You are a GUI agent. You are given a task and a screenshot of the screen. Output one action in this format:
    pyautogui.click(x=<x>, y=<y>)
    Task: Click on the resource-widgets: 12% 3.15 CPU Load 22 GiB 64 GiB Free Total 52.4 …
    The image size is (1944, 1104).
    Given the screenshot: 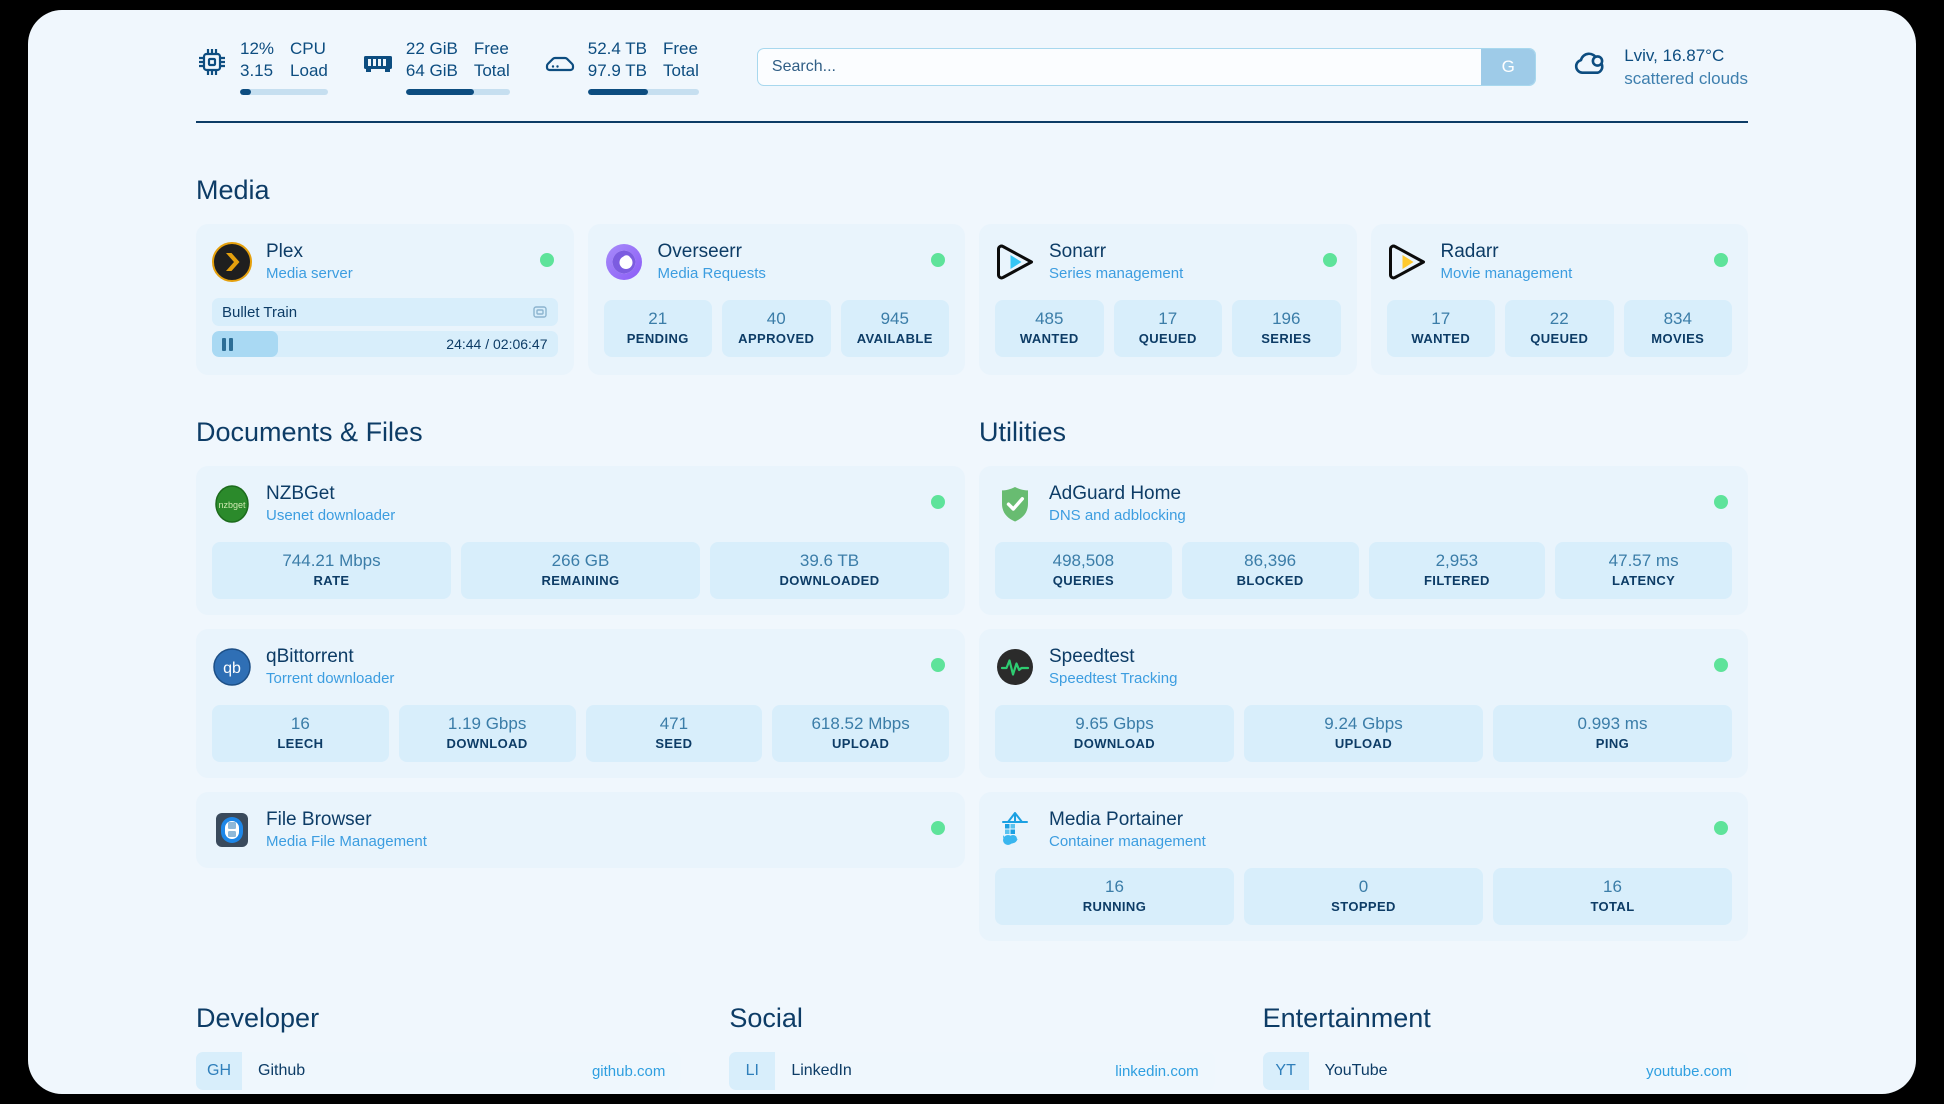 What is the action you would take?
    pyautogui.click(x=464, y=66)
    